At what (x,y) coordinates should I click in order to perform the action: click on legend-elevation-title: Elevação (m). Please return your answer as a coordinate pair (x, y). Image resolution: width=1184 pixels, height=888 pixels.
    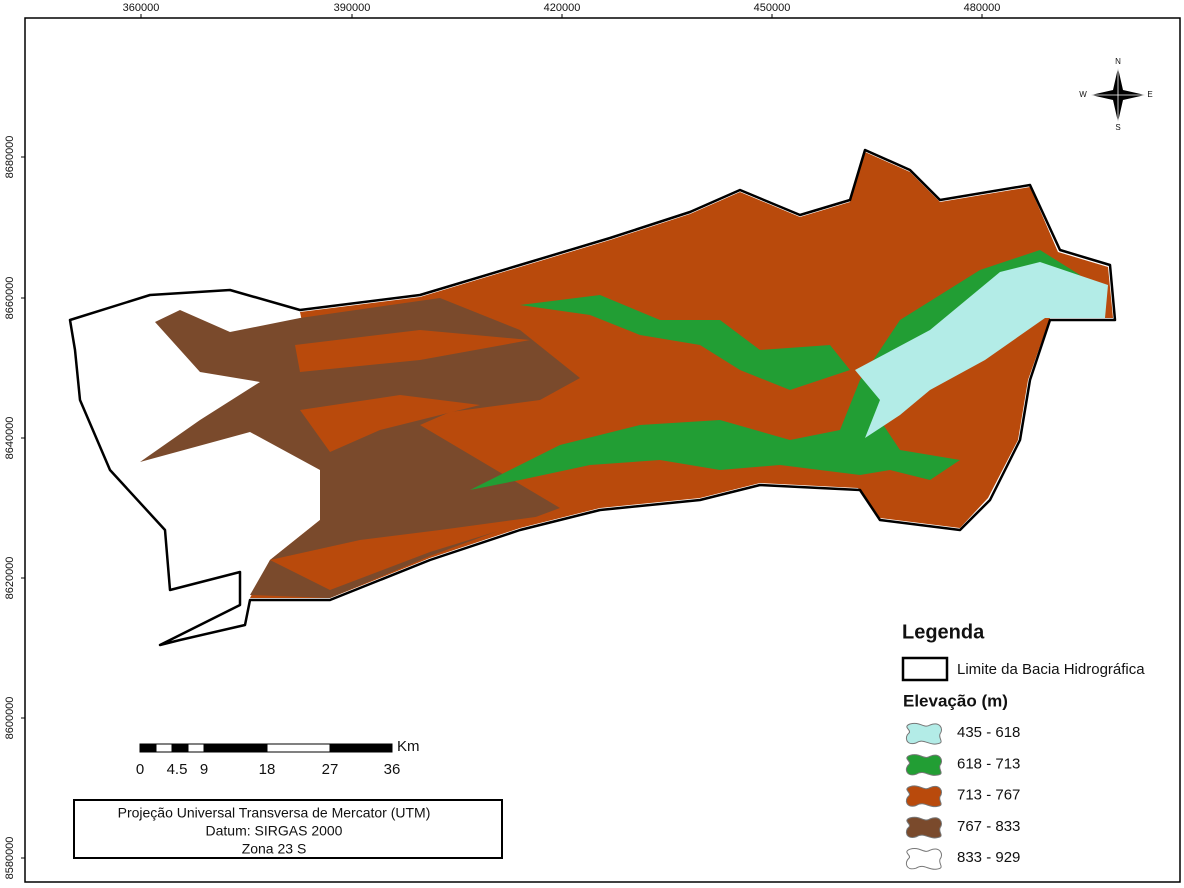
    Looking at the image, I should click on (955, 700).